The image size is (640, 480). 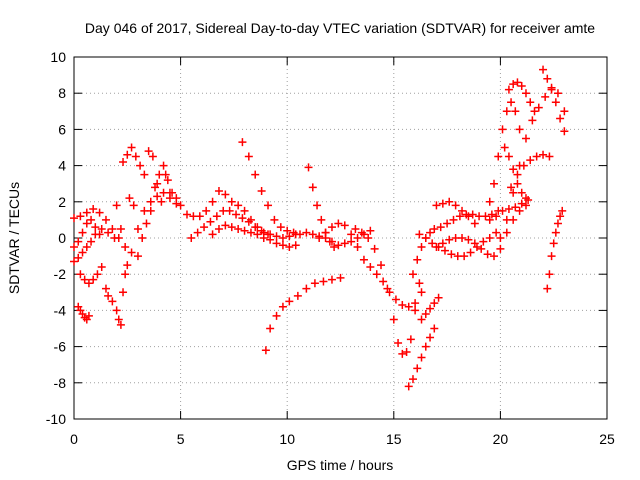 I want to click on y-tick-label: -8, so click(x=60, y=383).